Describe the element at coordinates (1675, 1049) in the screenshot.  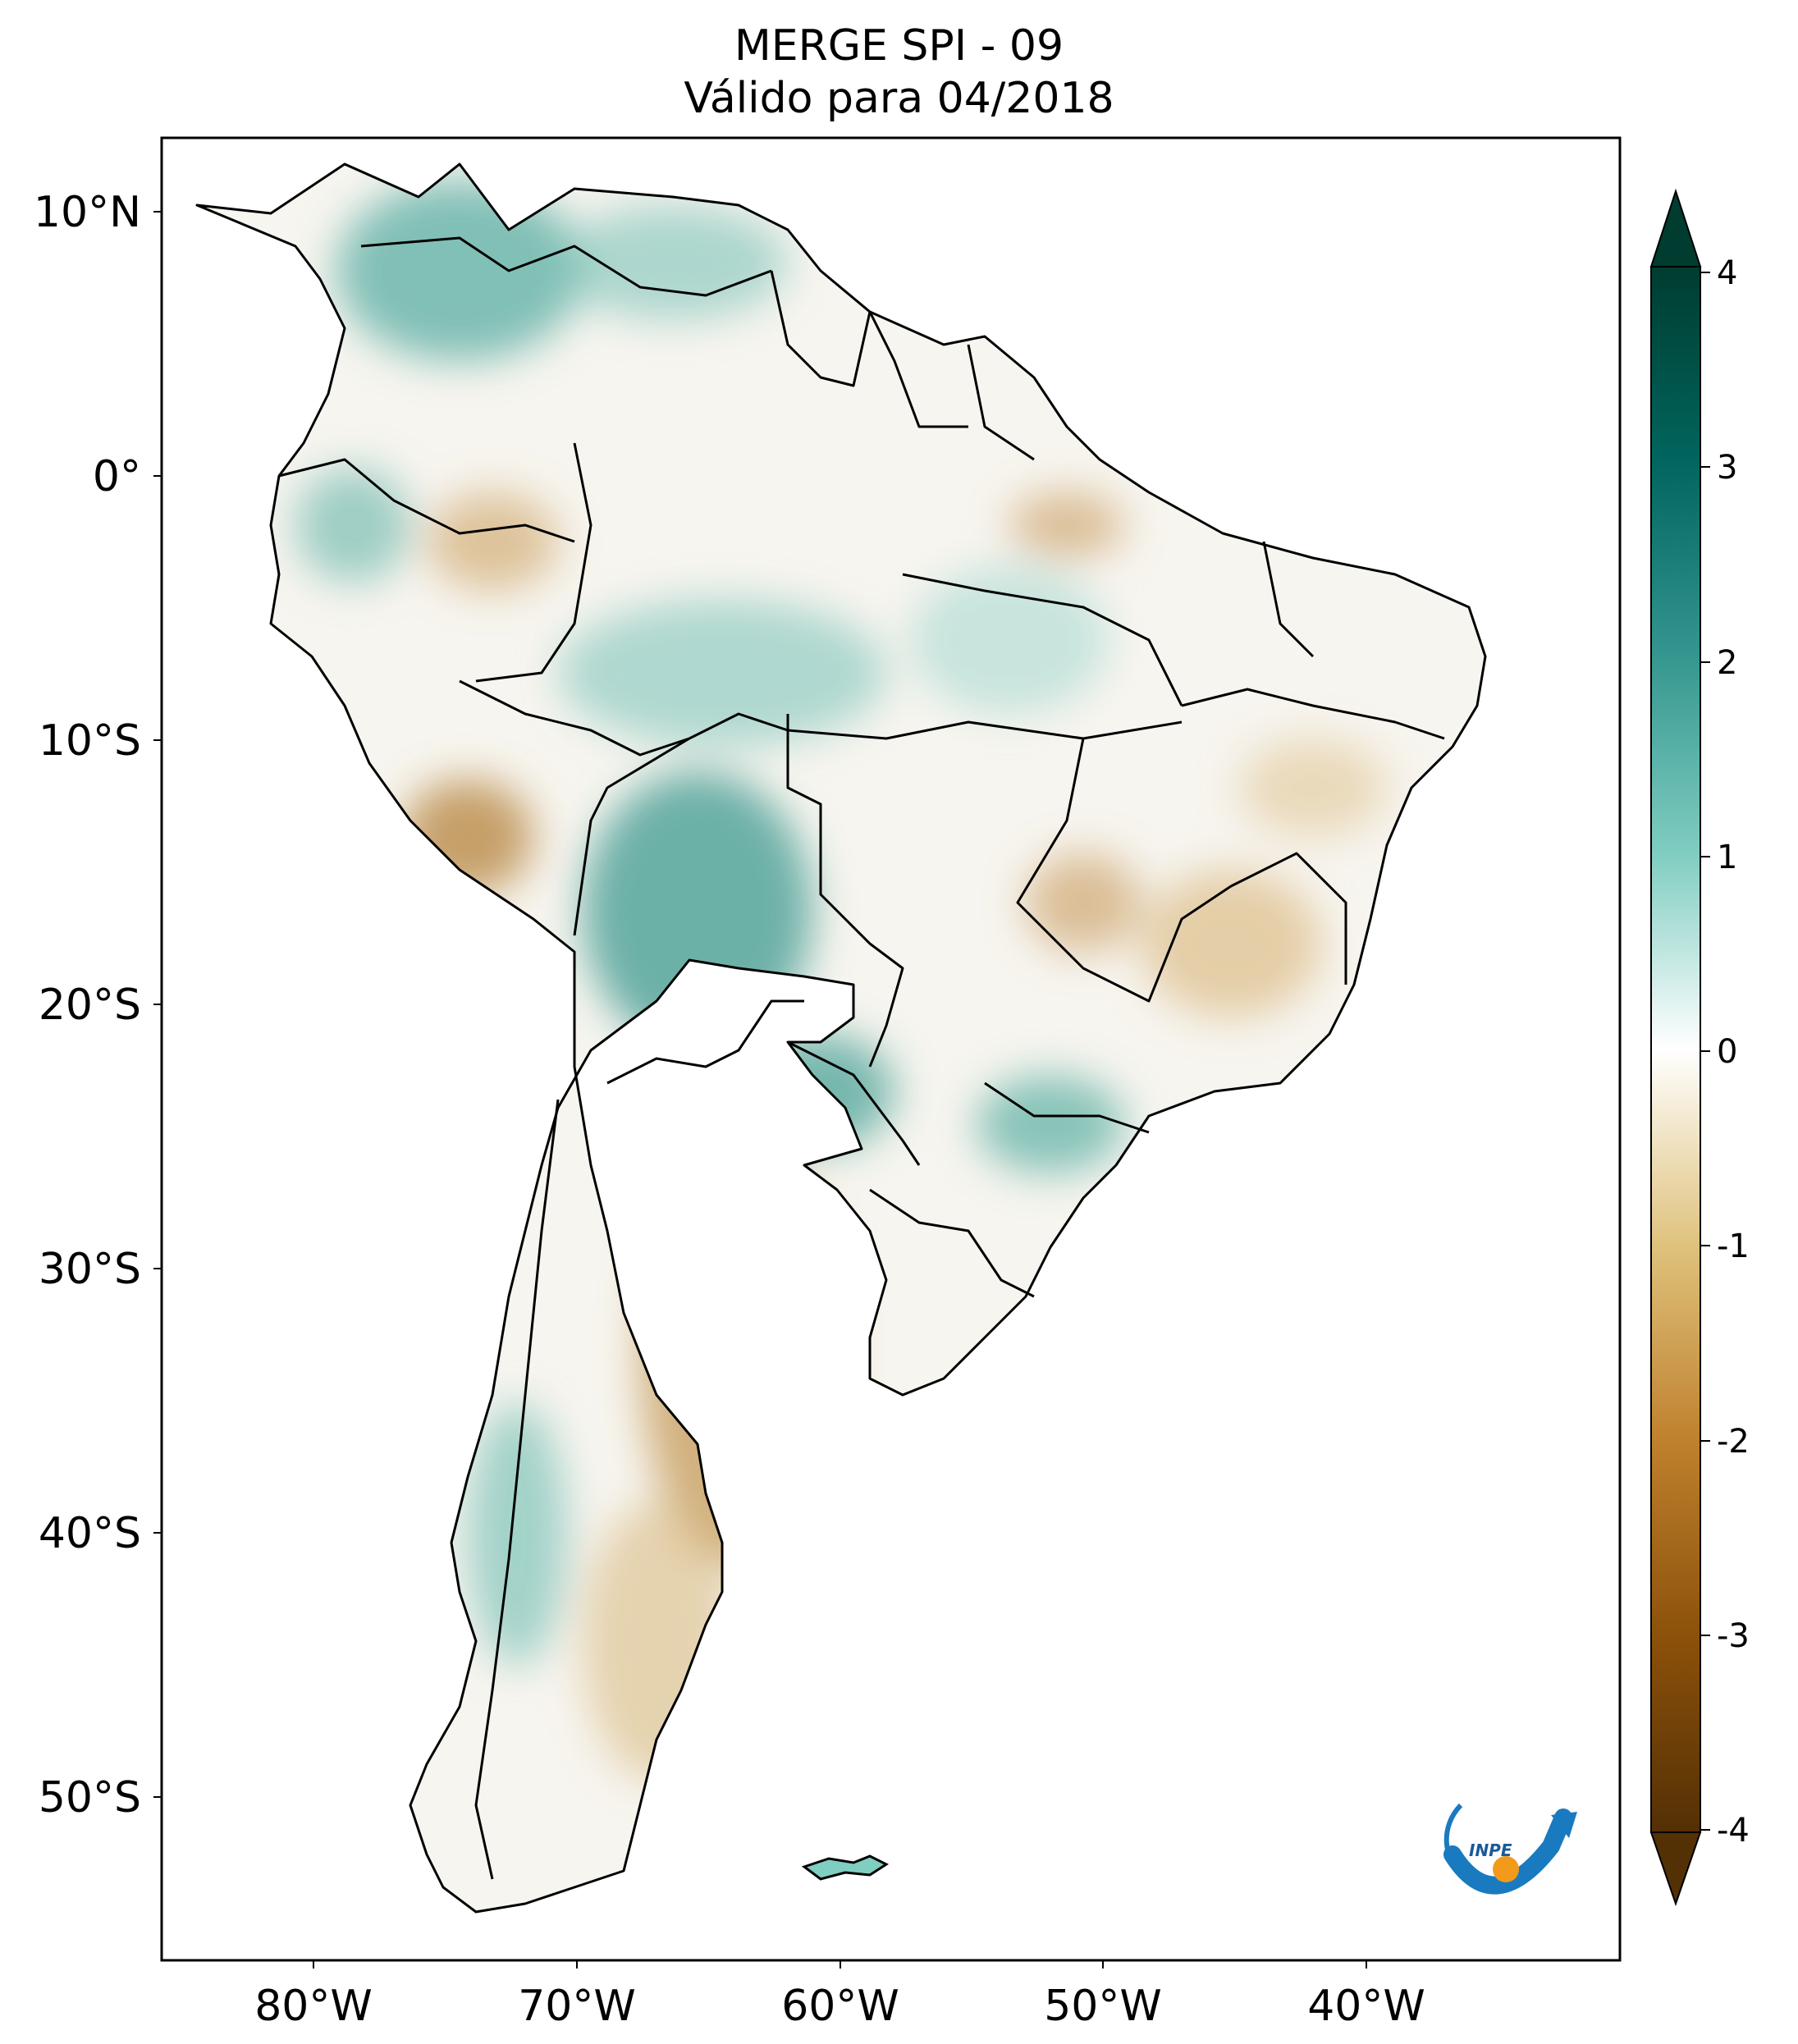
I see `colorbar-body` at that location.